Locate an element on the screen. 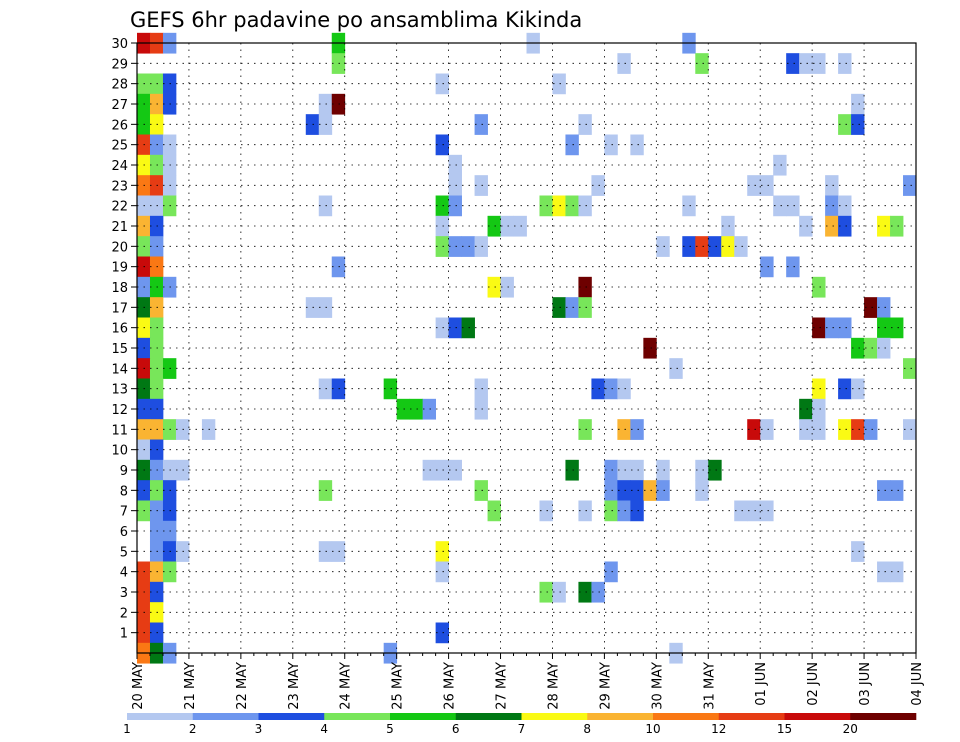  x-tick-label: 01 JUN is located at coordinates (761, 684).